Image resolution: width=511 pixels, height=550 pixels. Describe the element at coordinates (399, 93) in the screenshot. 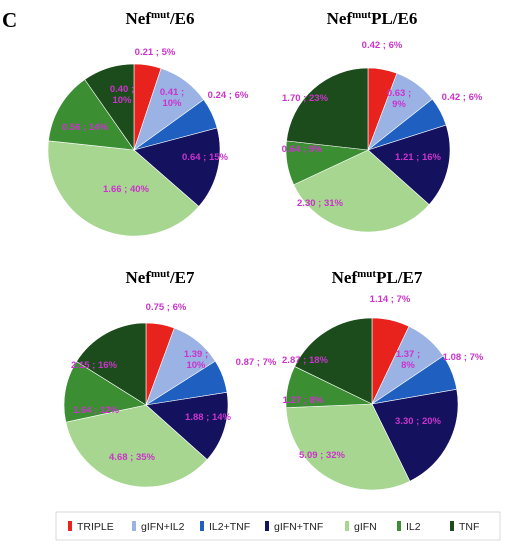

I see `data-label-line: 0.63 ;` at that location.